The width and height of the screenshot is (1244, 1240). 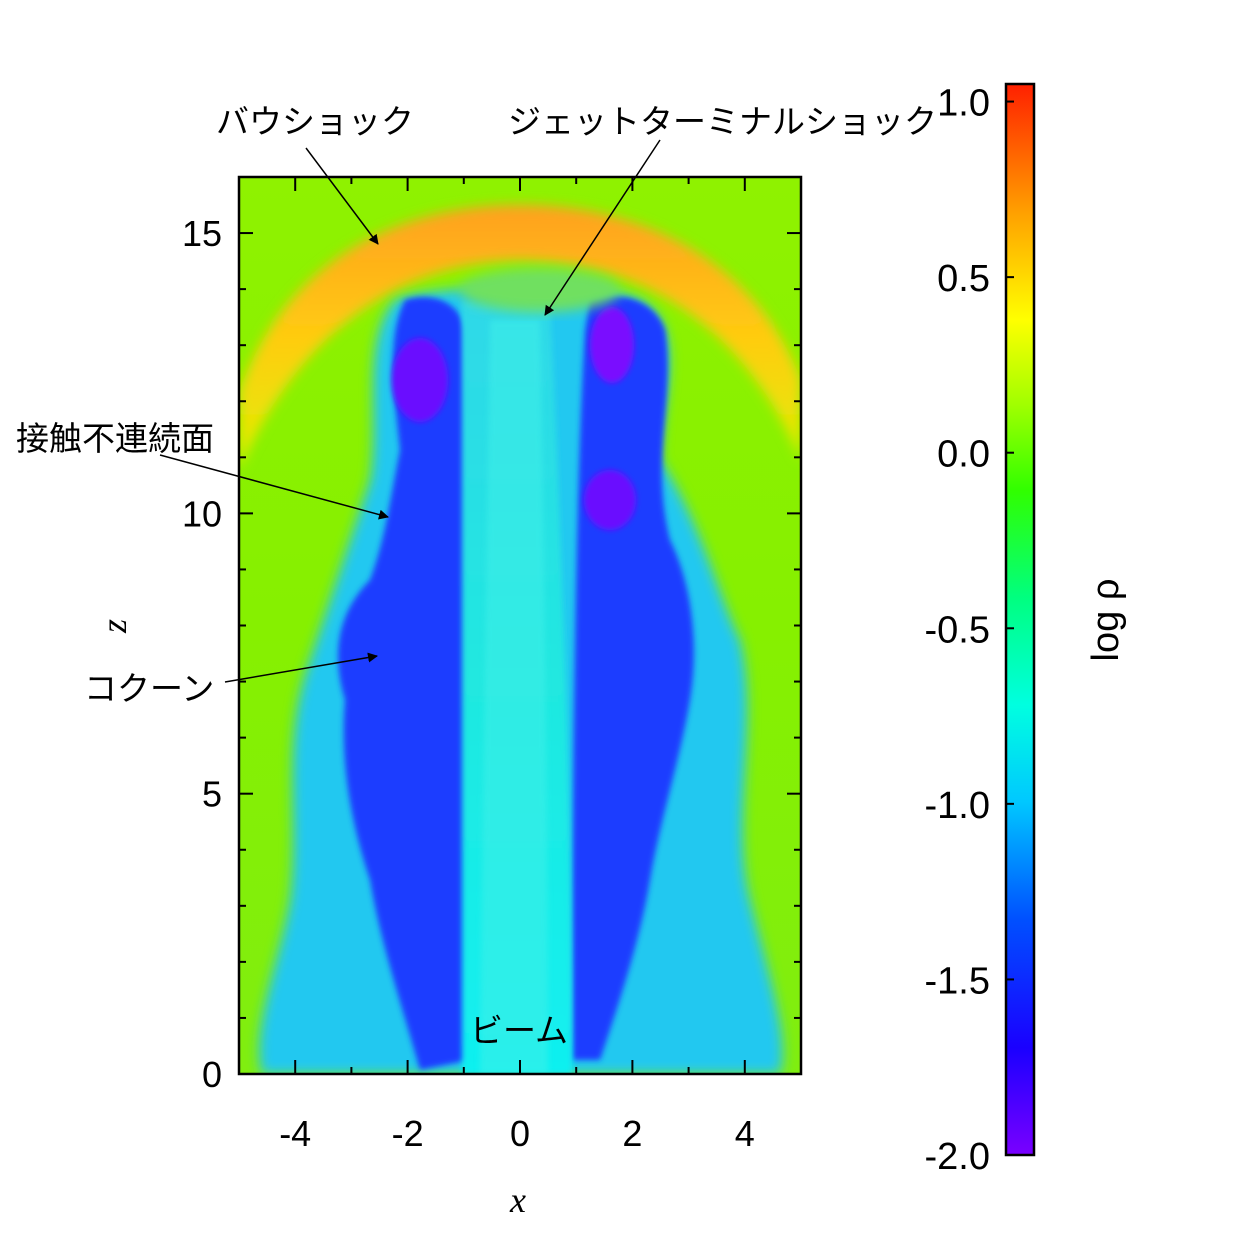 What do you see at coordinates (408, 1133) in the screenshot?
I see `x-tick-label: -2` at bounding box center [408, 1133].